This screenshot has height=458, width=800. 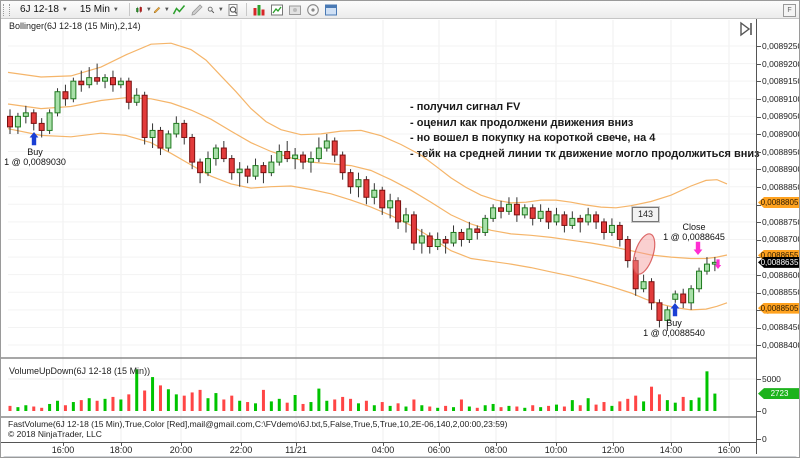 What do you see at coordinates (157, 9) in the screenshot?
I see `draw-icon` at bounding box center [157, 9].